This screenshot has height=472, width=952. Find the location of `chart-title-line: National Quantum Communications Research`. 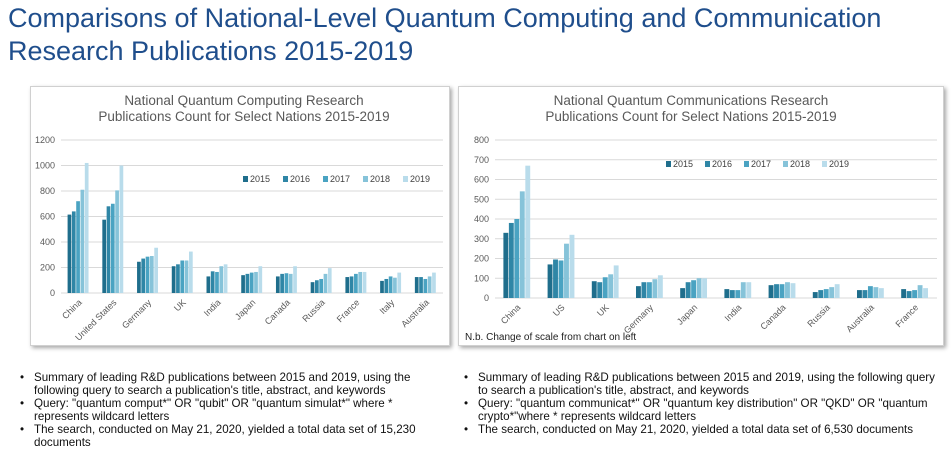

chart-title-line: National Quantum Communications Research is located at coordinates (691, 100).